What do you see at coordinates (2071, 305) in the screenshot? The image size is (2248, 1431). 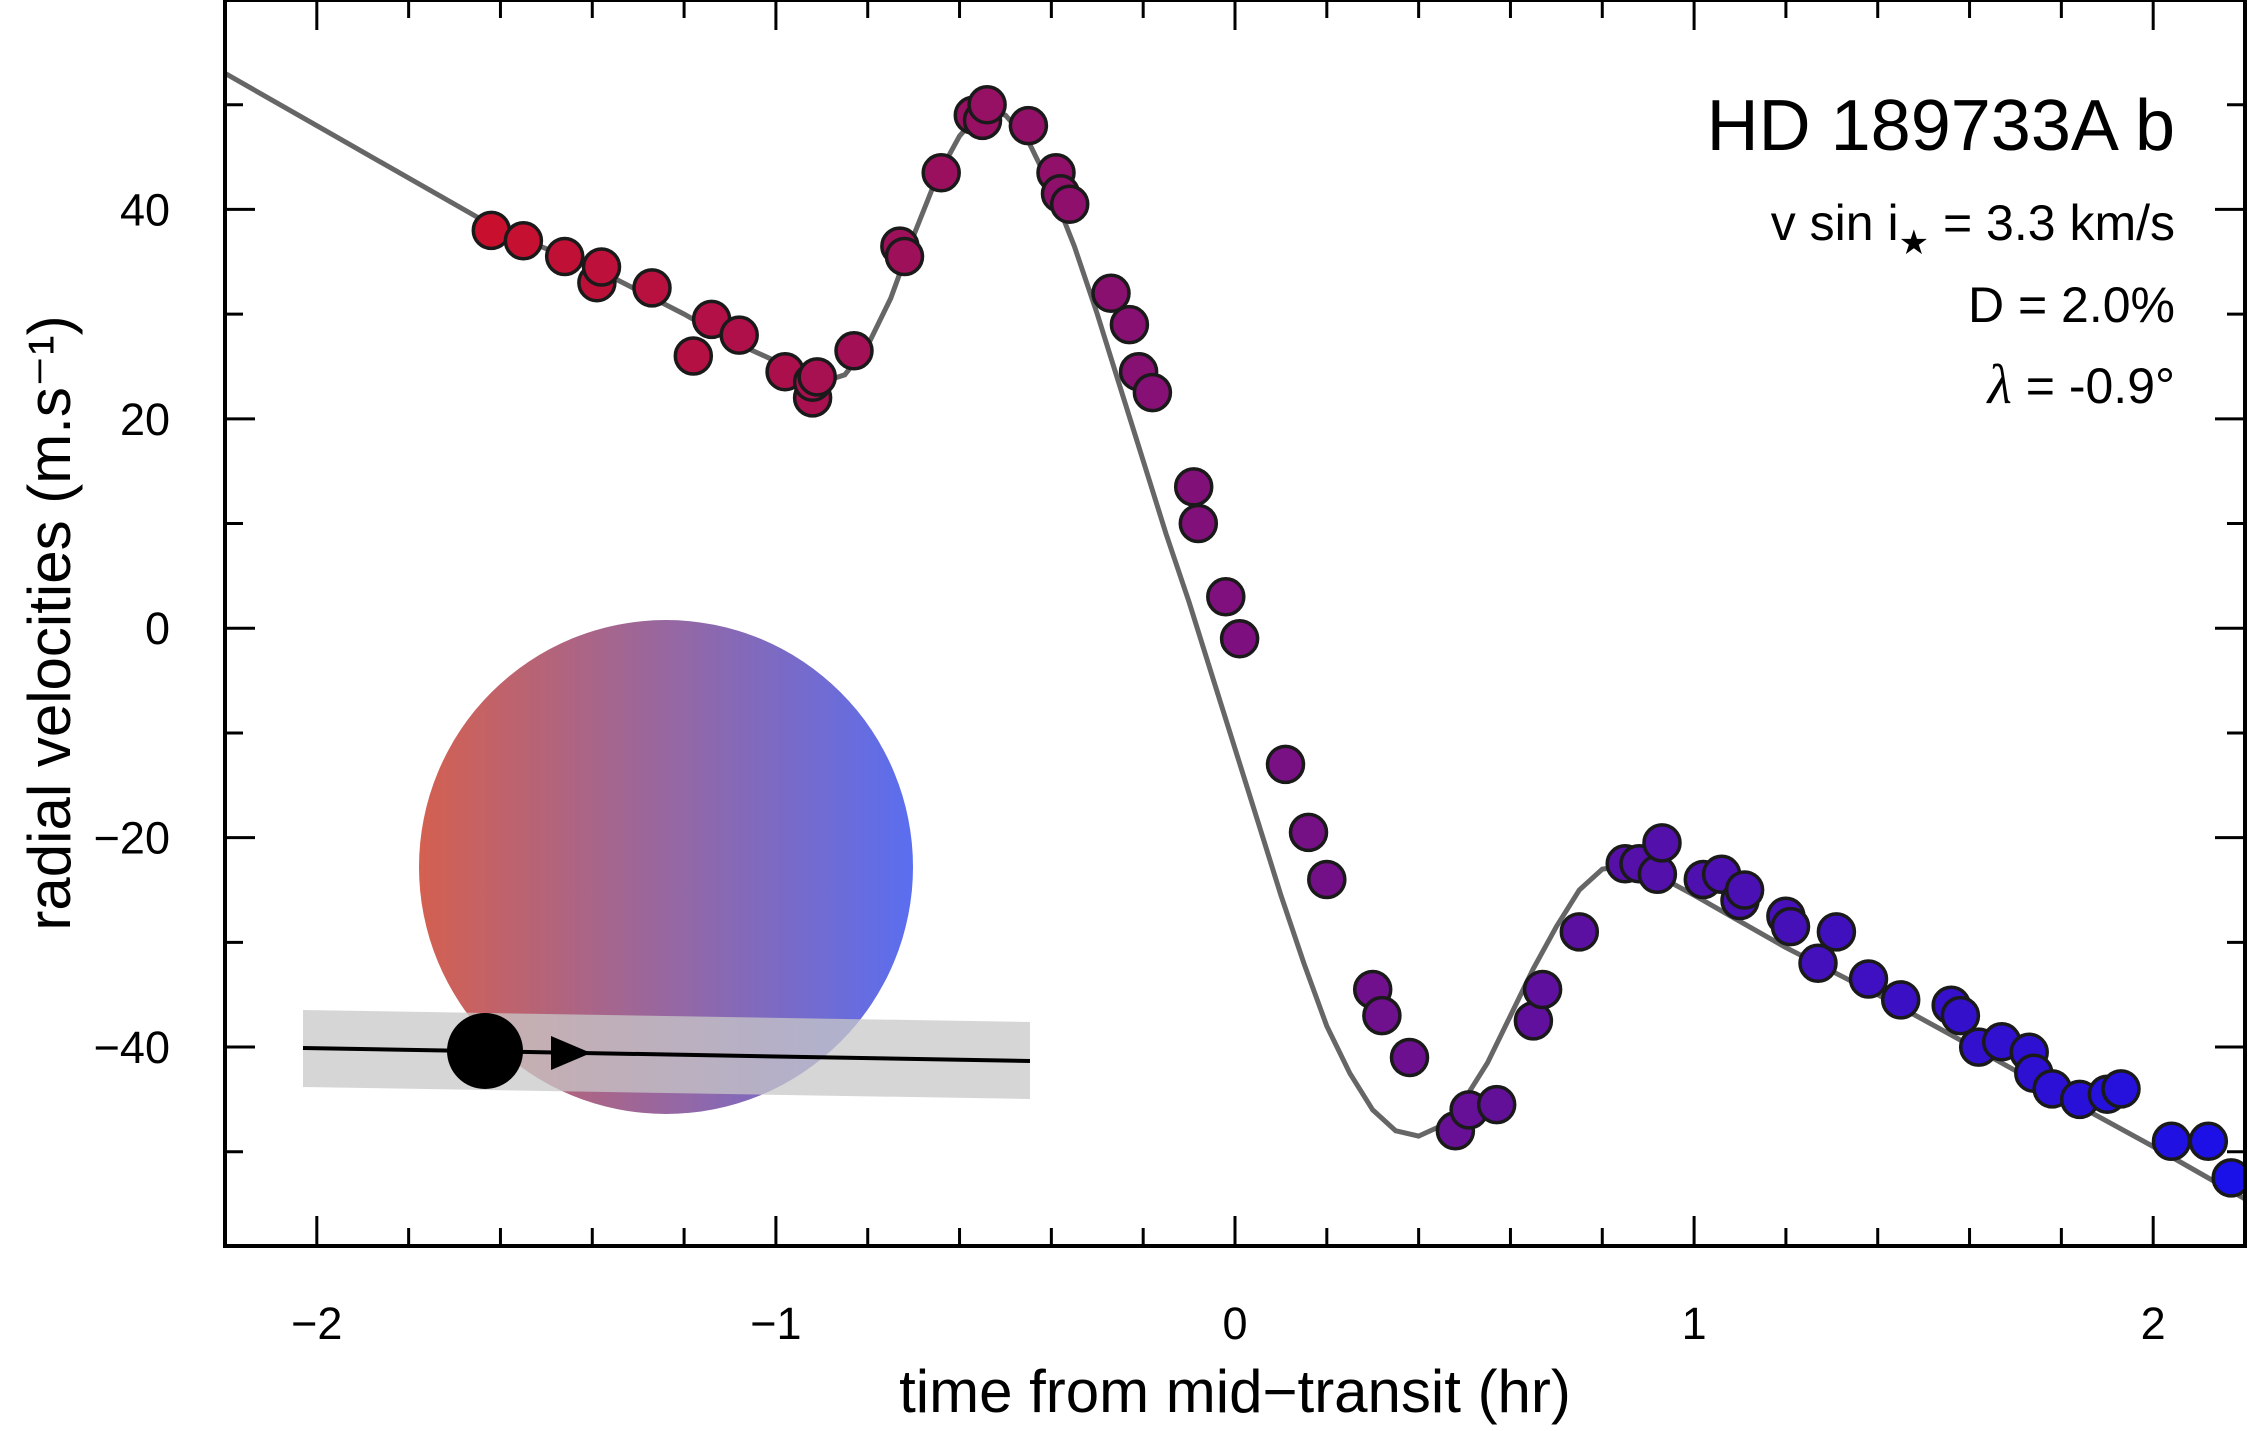 I see `depth-annotation: D = 2.0%` at bounding box center [2071, 305].